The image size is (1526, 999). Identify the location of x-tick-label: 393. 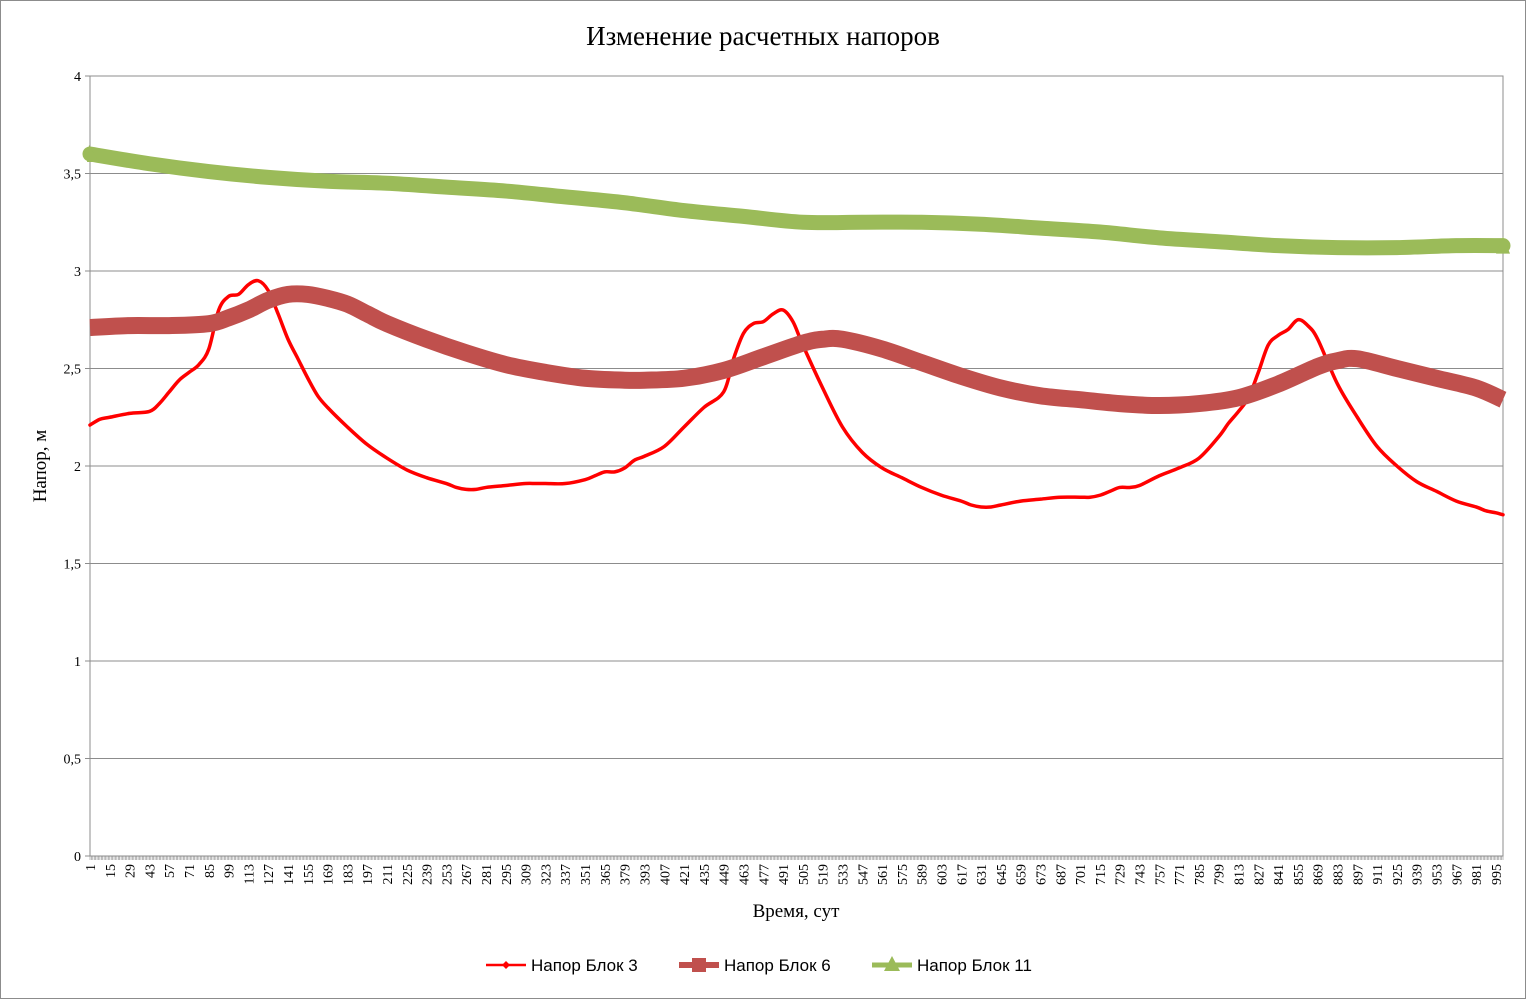
(645, 874).